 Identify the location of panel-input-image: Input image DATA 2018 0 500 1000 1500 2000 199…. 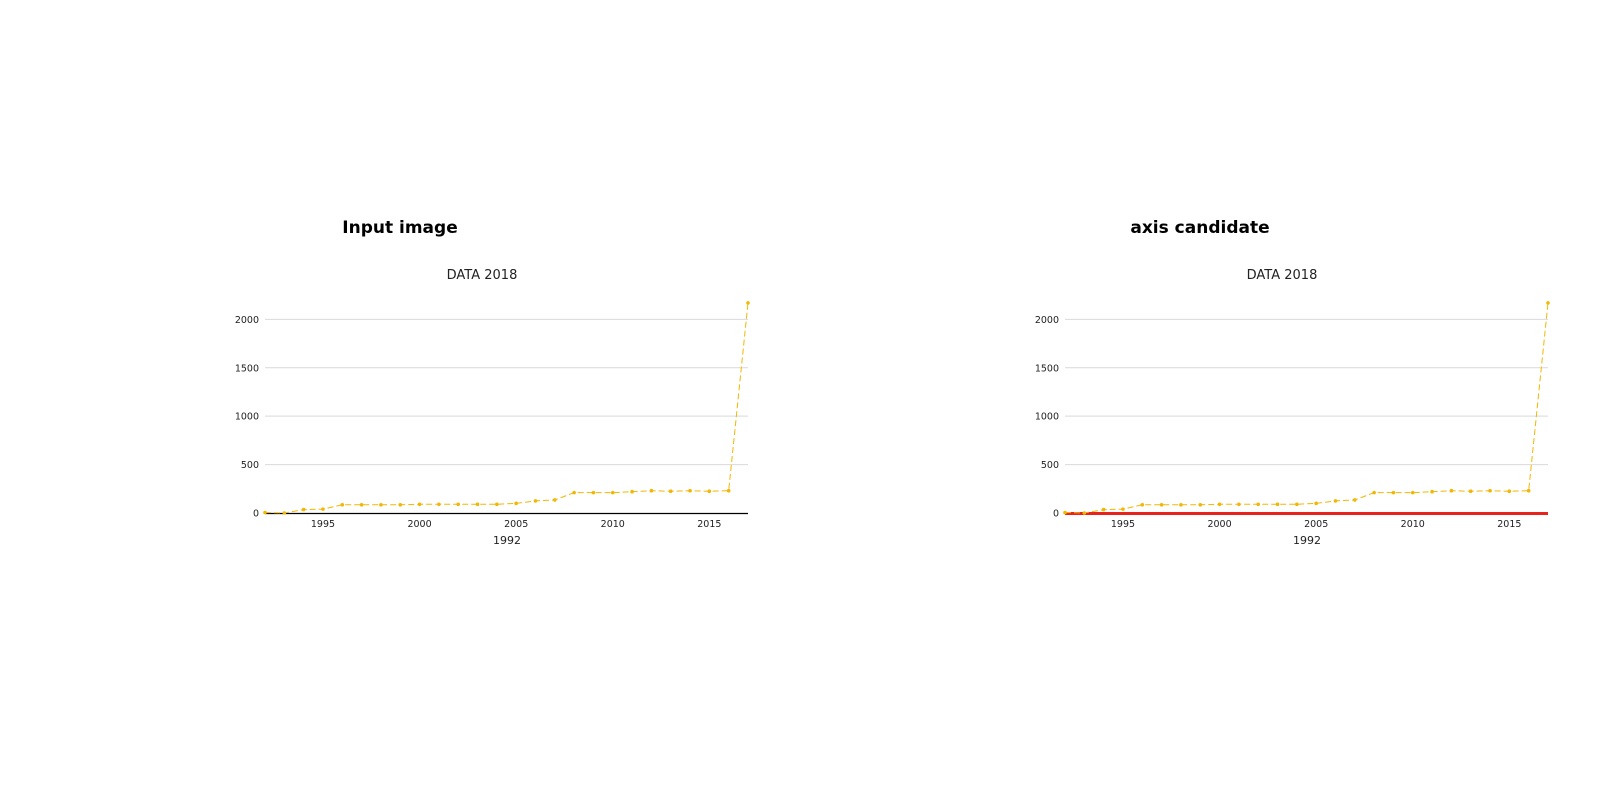
(492, 382).